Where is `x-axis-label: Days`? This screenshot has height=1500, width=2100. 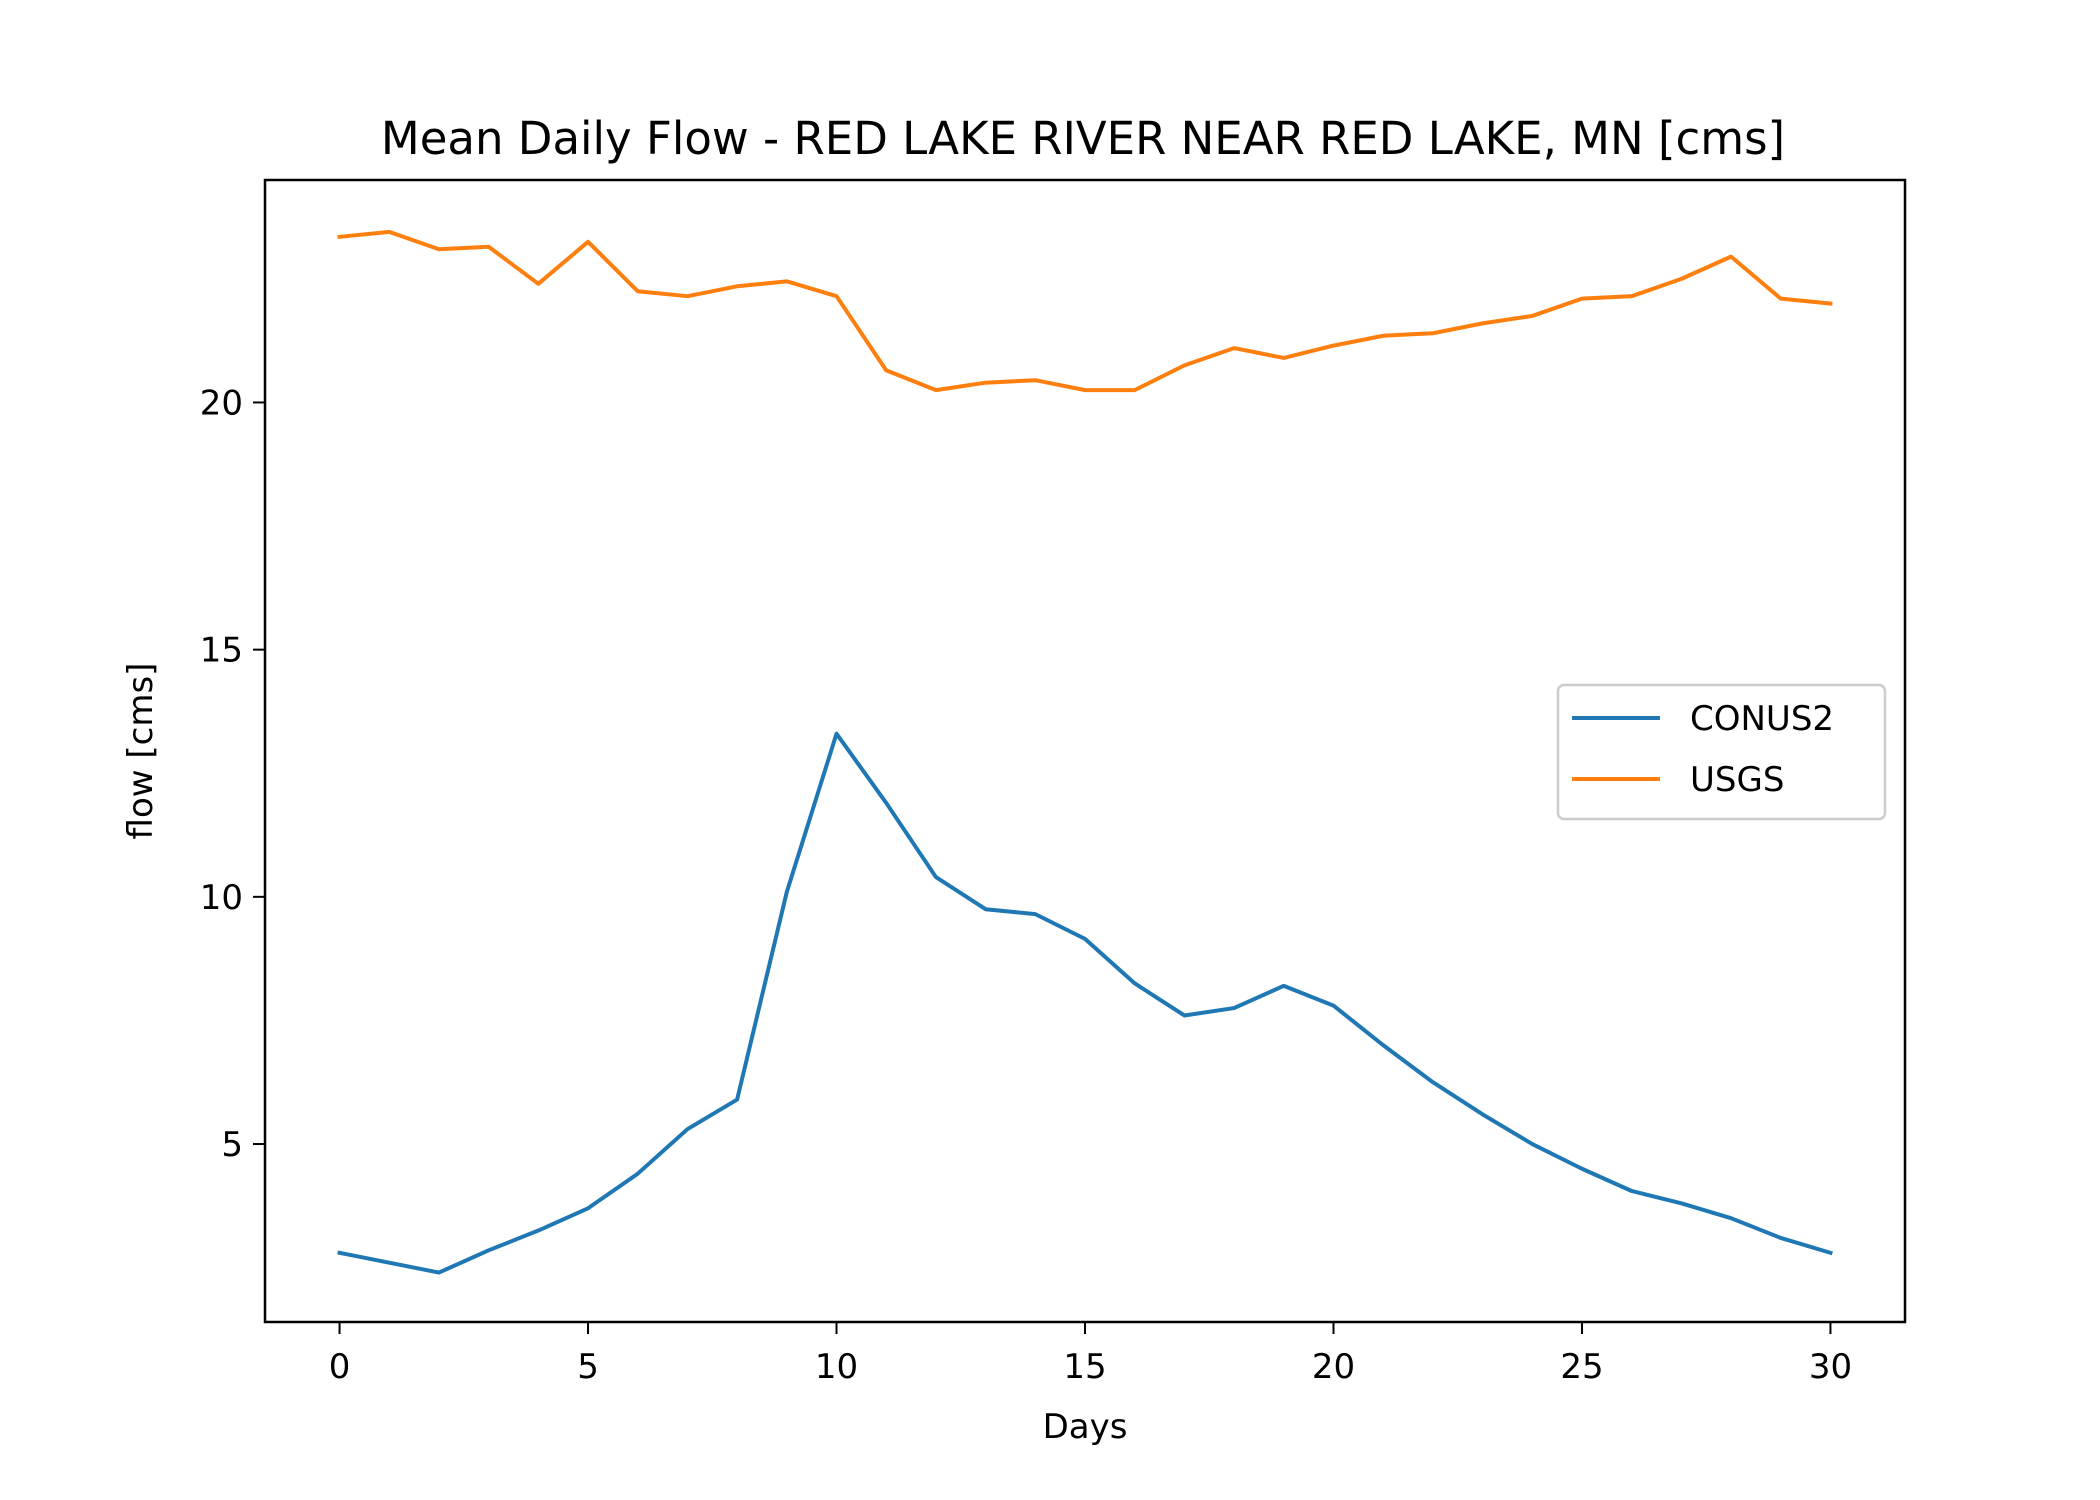 x-axis-label: Days is located at coordinates (1085, 1427).